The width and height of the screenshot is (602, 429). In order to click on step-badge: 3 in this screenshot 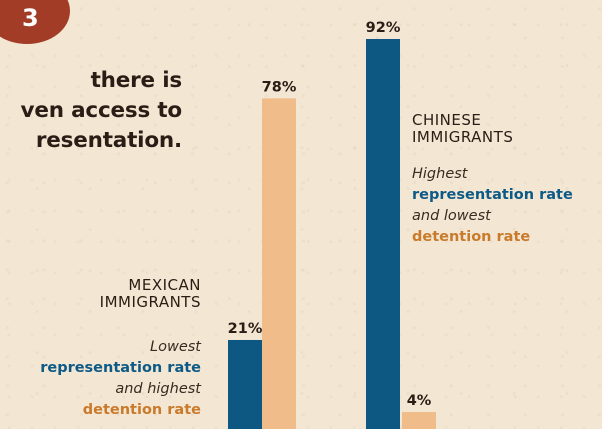, I will do `click(35, 22)`.